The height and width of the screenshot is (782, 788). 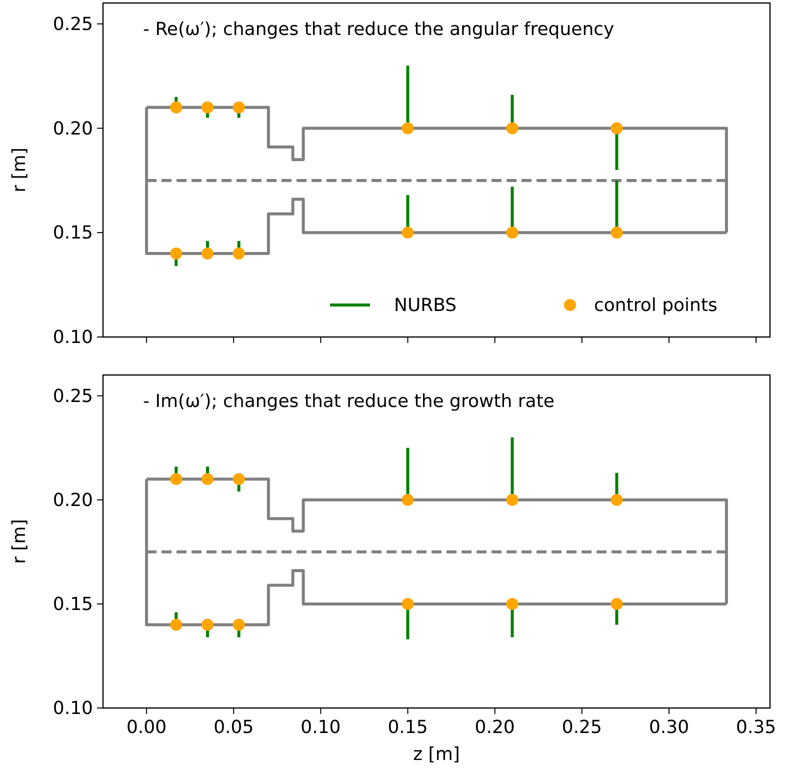 I want to click on x-tick-label: 0.35, so click(x=756, y=727).